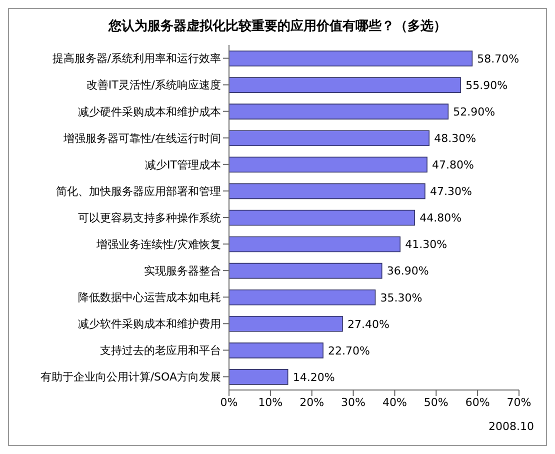  I want to click on y-tick-label: 可以更容易支持多种操作系统, so click(149, 217).